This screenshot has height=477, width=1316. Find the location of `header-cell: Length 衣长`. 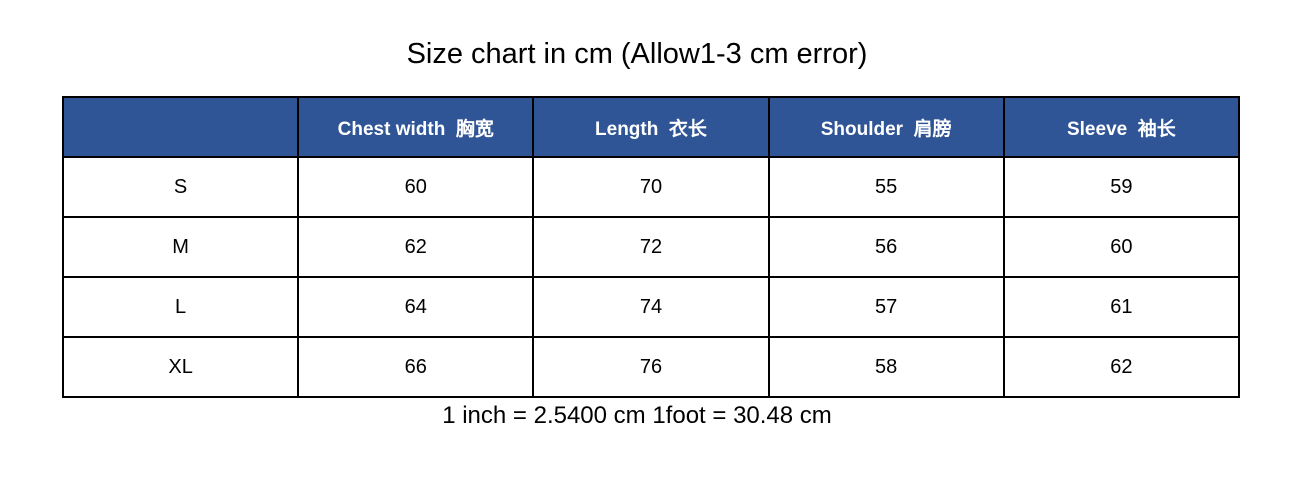

header-cell: Length 衣长 is located at coordinates (651, 127).